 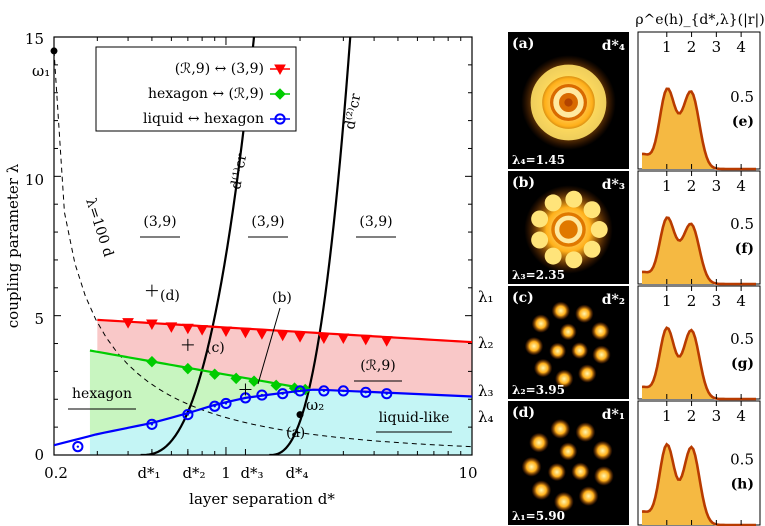 What do you see at coordinates (300, 415) in the screenshot?
I see `omega-point` at bounding box center [300, 415].